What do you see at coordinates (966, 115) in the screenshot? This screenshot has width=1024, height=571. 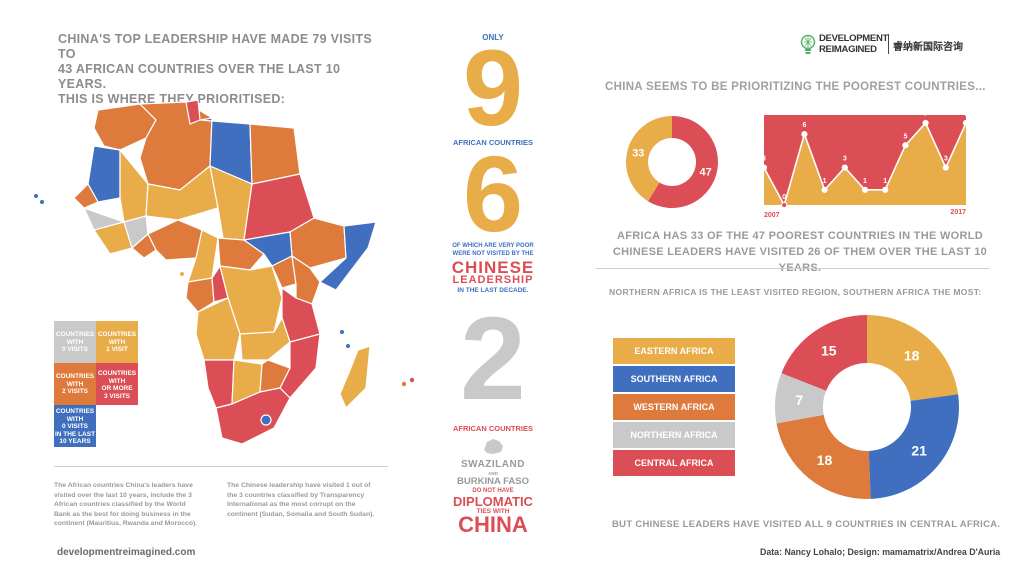 I see `area-value-label: 7` at bounding box center [966, 115].